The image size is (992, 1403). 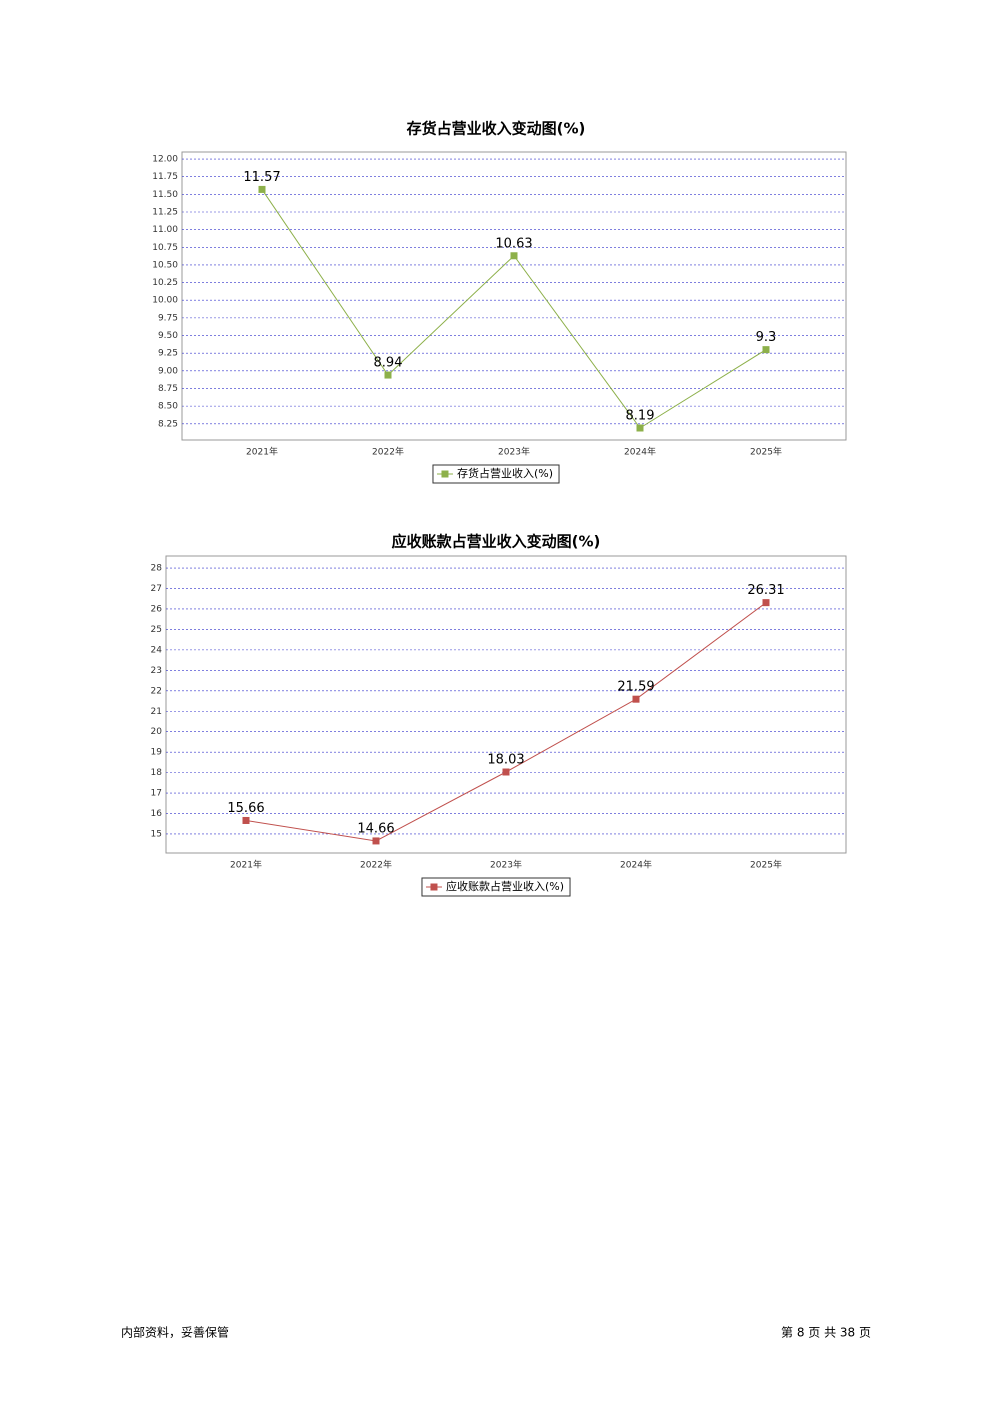 What do you see at coordinates (168, 354) in the screenshot?
I see `y-tick-label: 9.25` at bounding box center [168, 354].